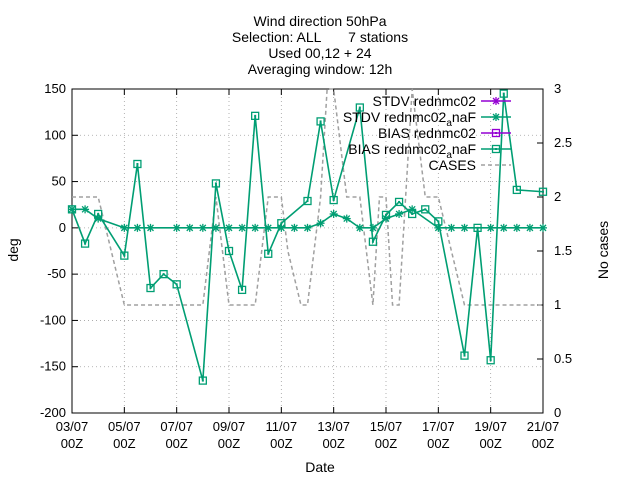 The height and width of the screenshot is (480, 640). I want to click on title-line-3: Used 00,12 + 24, so click(319, 53).